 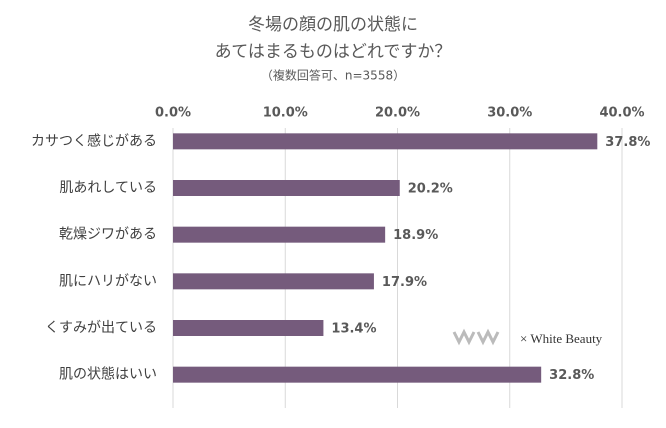 I want to click on y-tick-label: 肌にハリがない, so click(x=108, y=281).